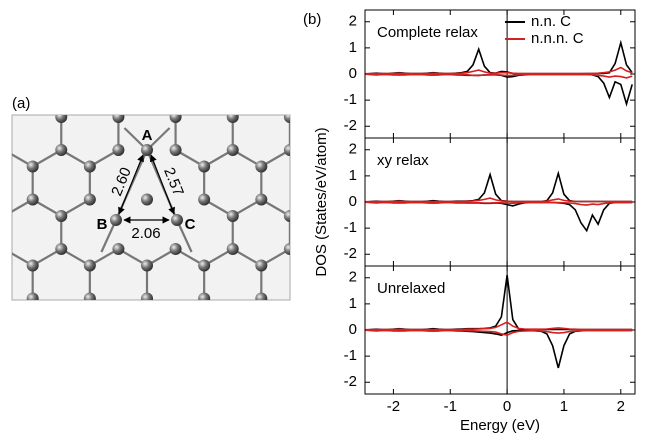 The image size is (647, 438). I want to click on atom-label: C, so click(190, 224).